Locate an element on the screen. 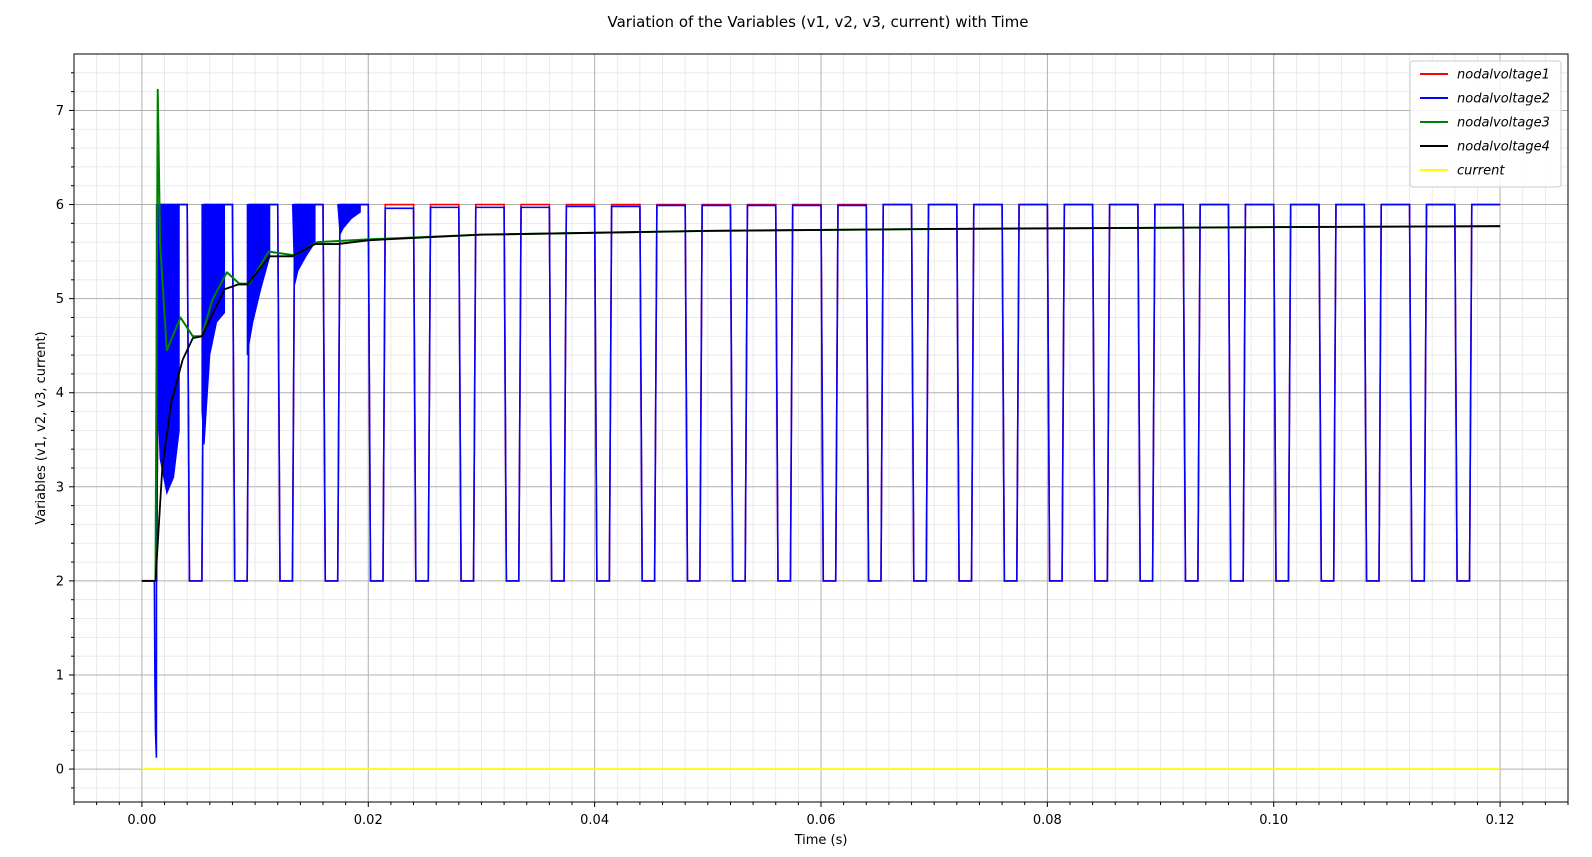 The image size is (1592, 857). y-tick-label: 0 is located at coordinates (60, 770).